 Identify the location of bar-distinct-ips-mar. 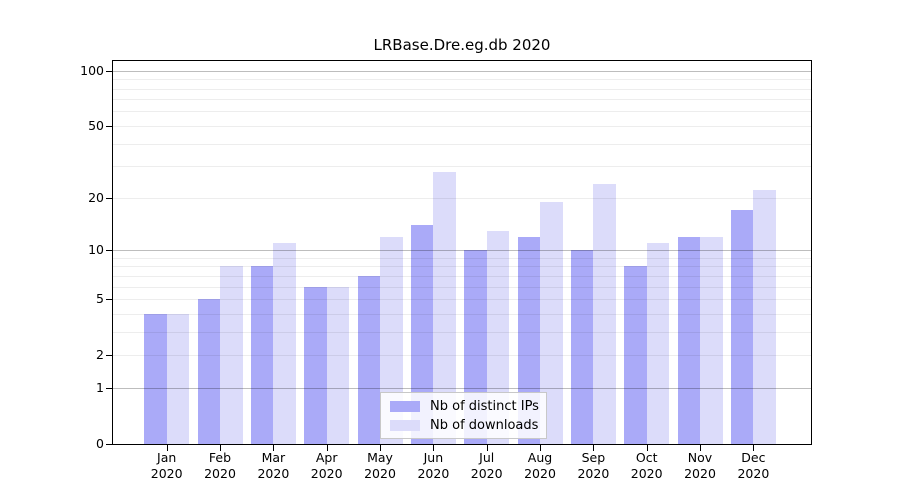
(262, 355).